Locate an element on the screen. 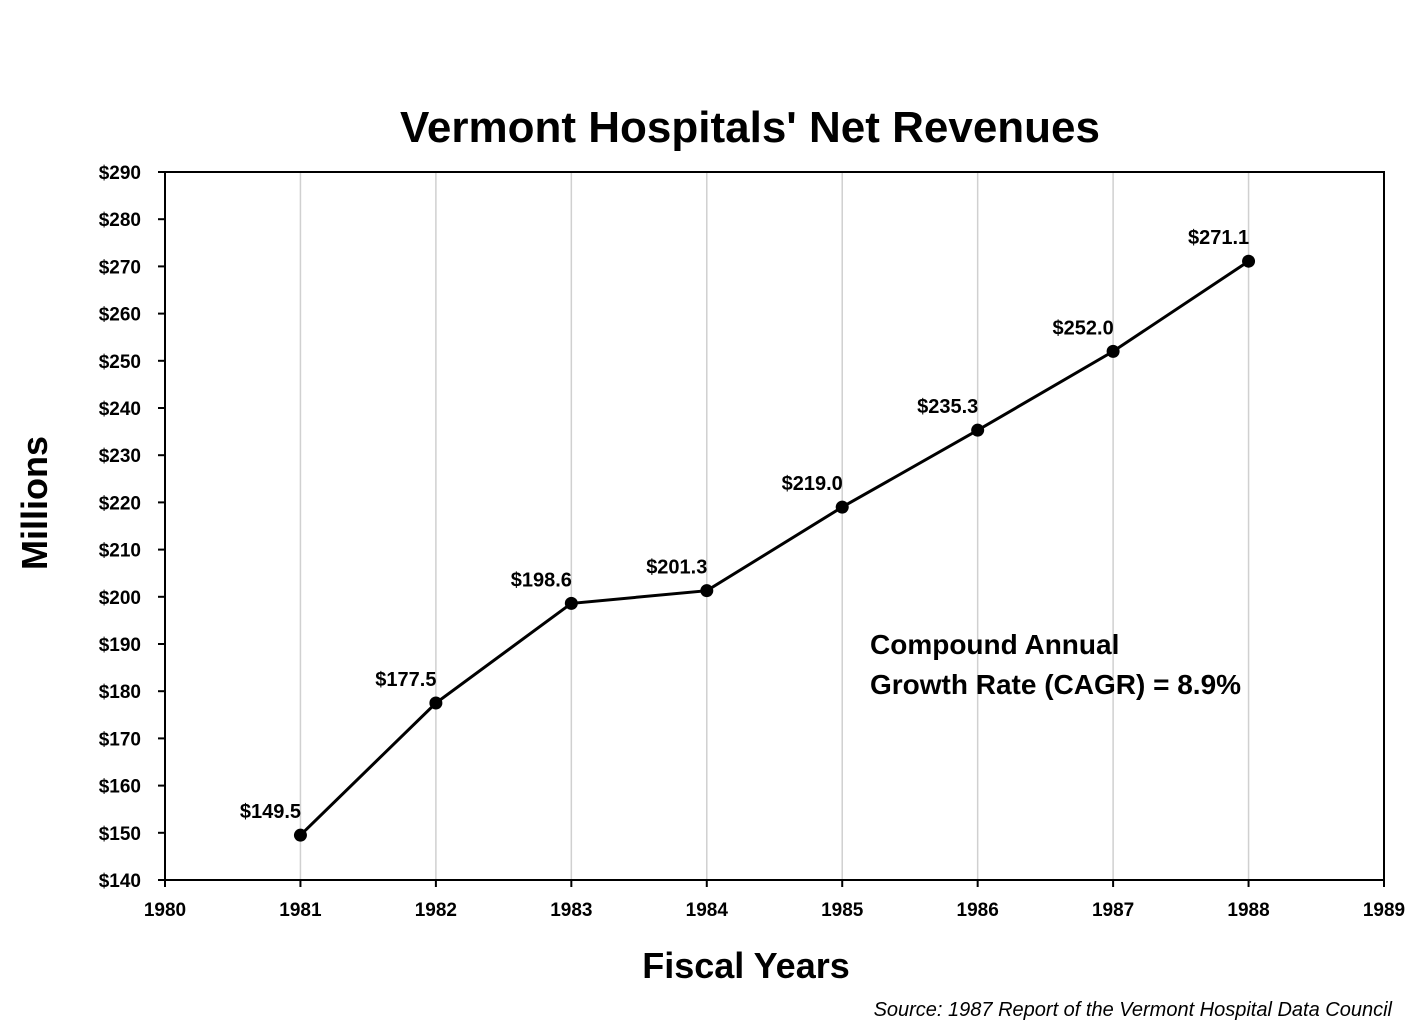  data-label: $235.3 is located at coordinates (947, 407).